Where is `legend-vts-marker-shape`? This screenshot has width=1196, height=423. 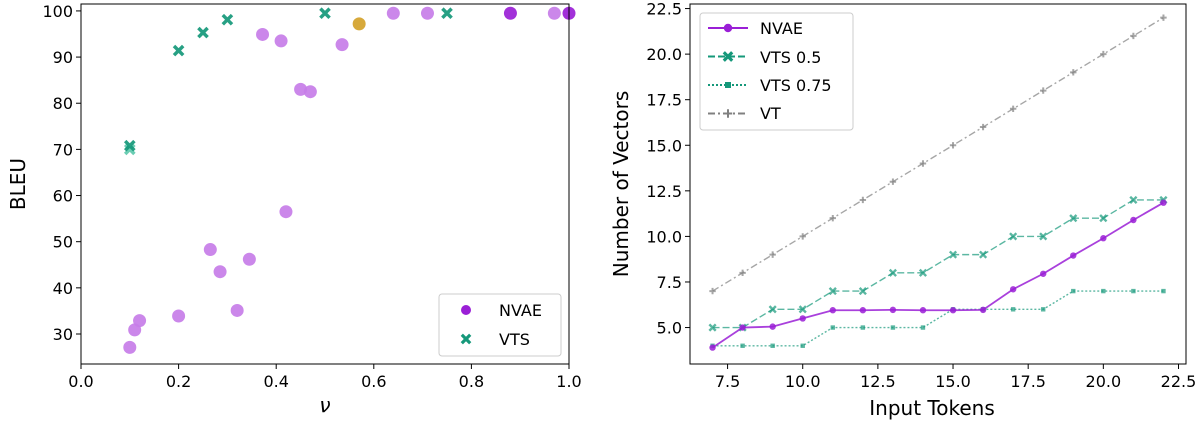 legend-vts-marker-shape is located at coordinates (466, 339).